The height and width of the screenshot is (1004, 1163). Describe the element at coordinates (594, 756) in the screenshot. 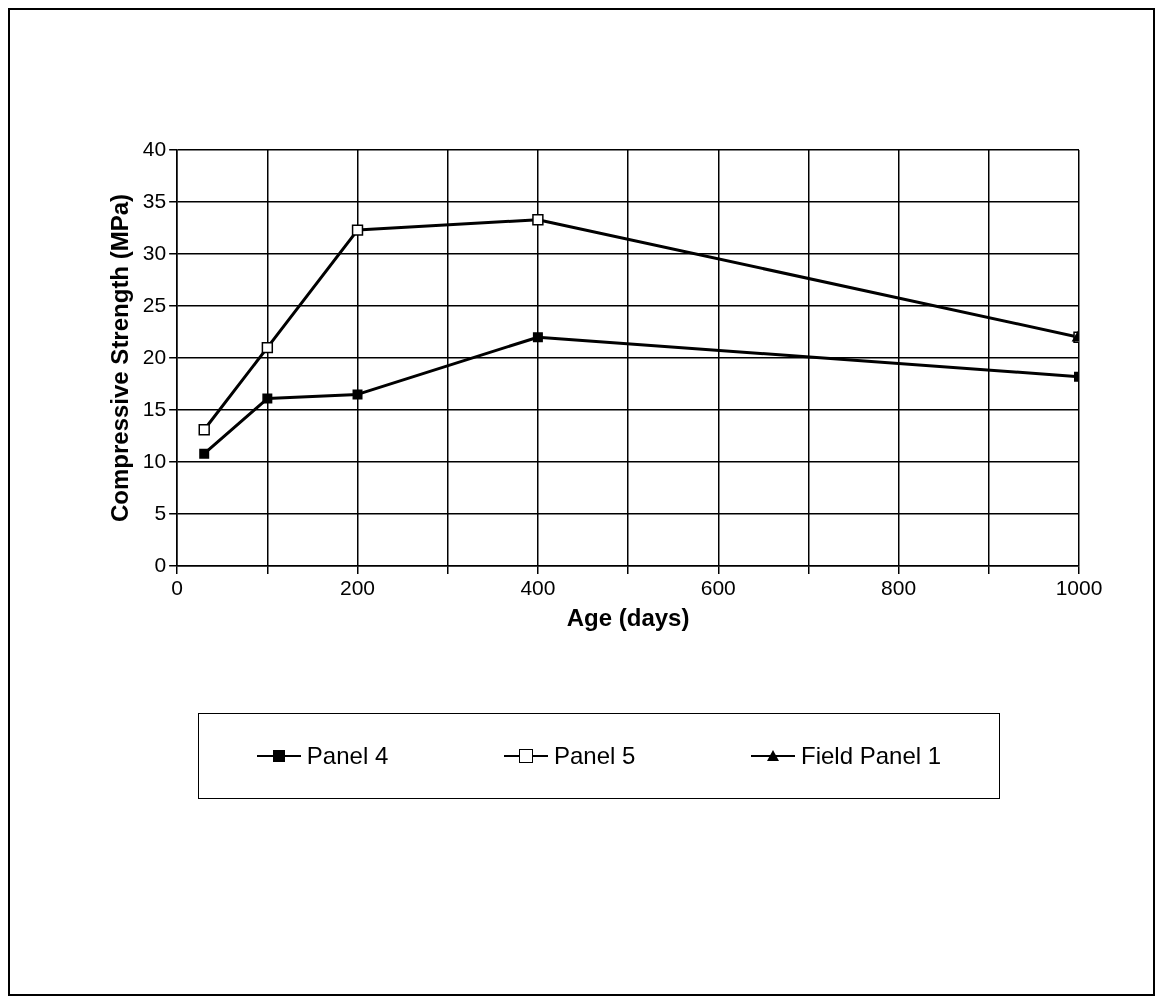

I see `legend-label: Panel 5` at that location.